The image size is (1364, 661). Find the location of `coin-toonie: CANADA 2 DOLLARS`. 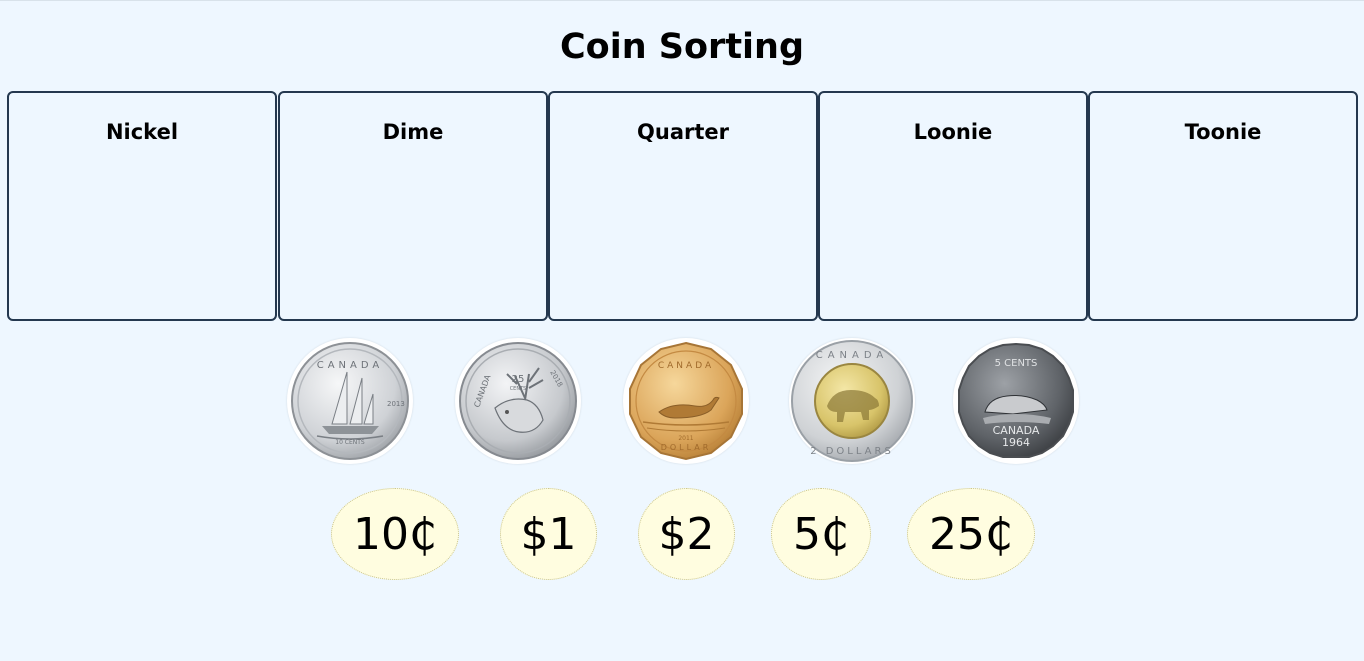

coin-toonie: CANADA 2 DOLLARS is located at coordinates (852, 401).